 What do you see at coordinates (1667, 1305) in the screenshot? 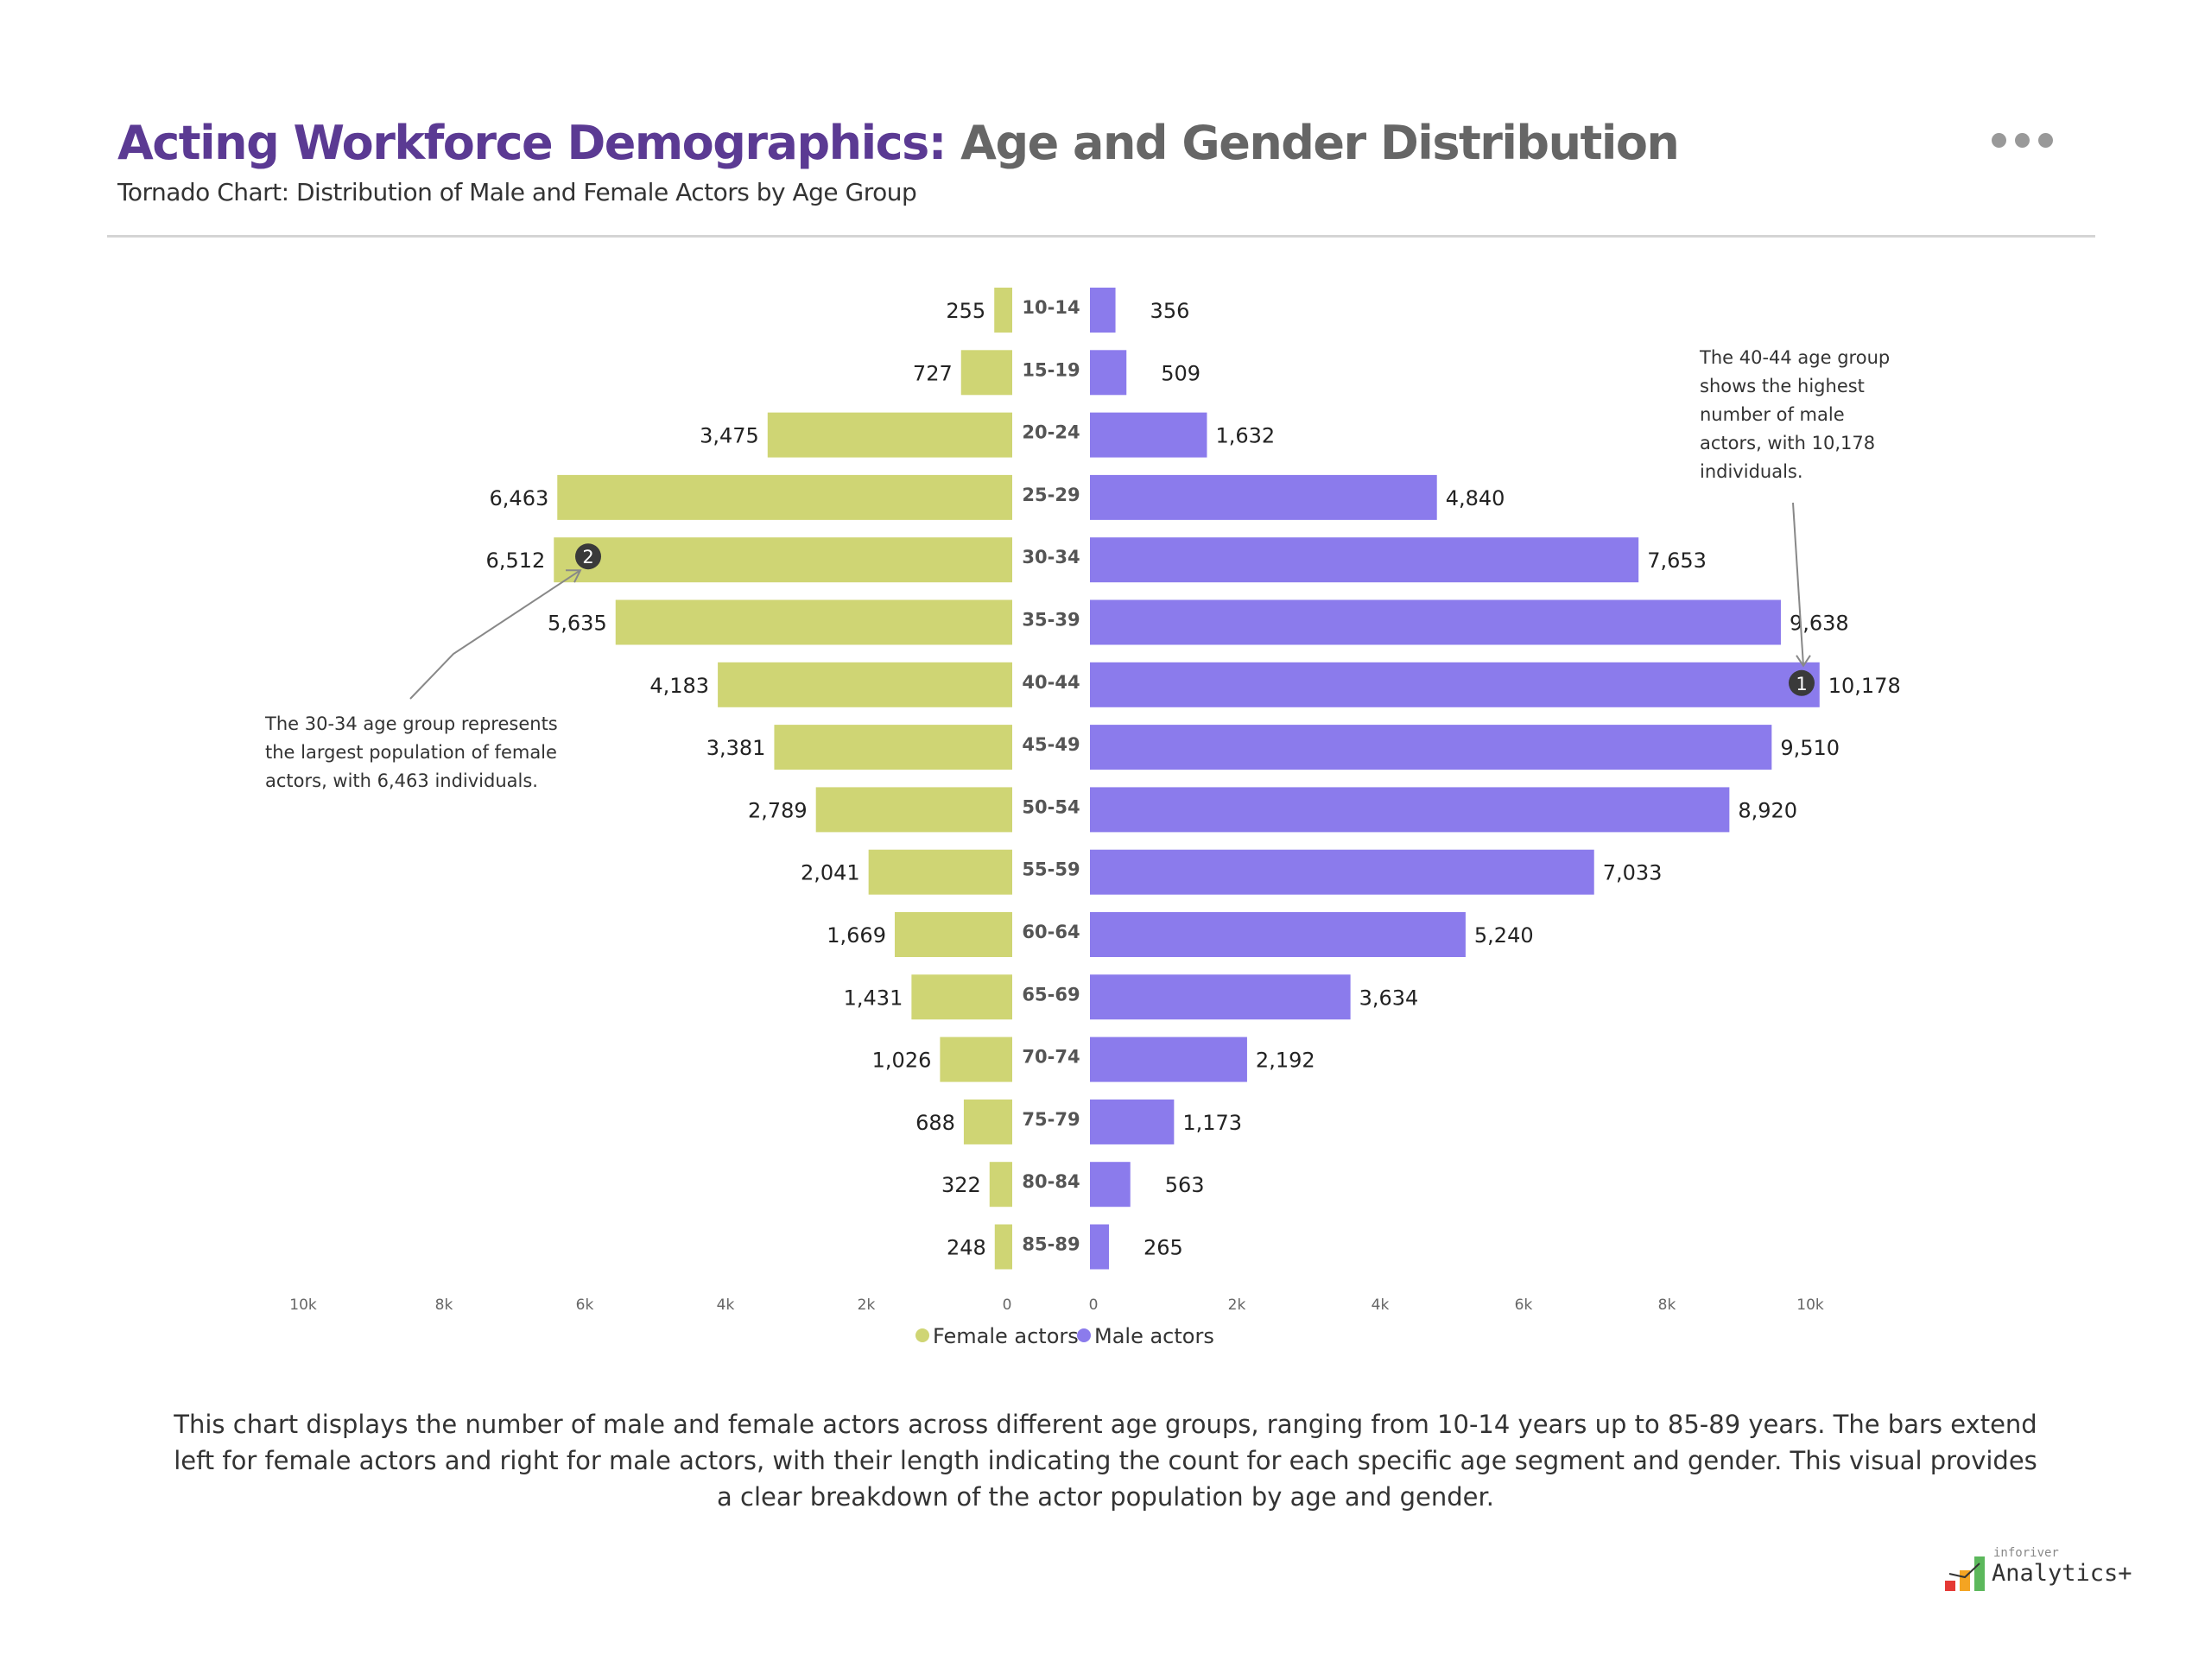
I see `x-tick-right: 8k` at bounding box center [1667, 1305].